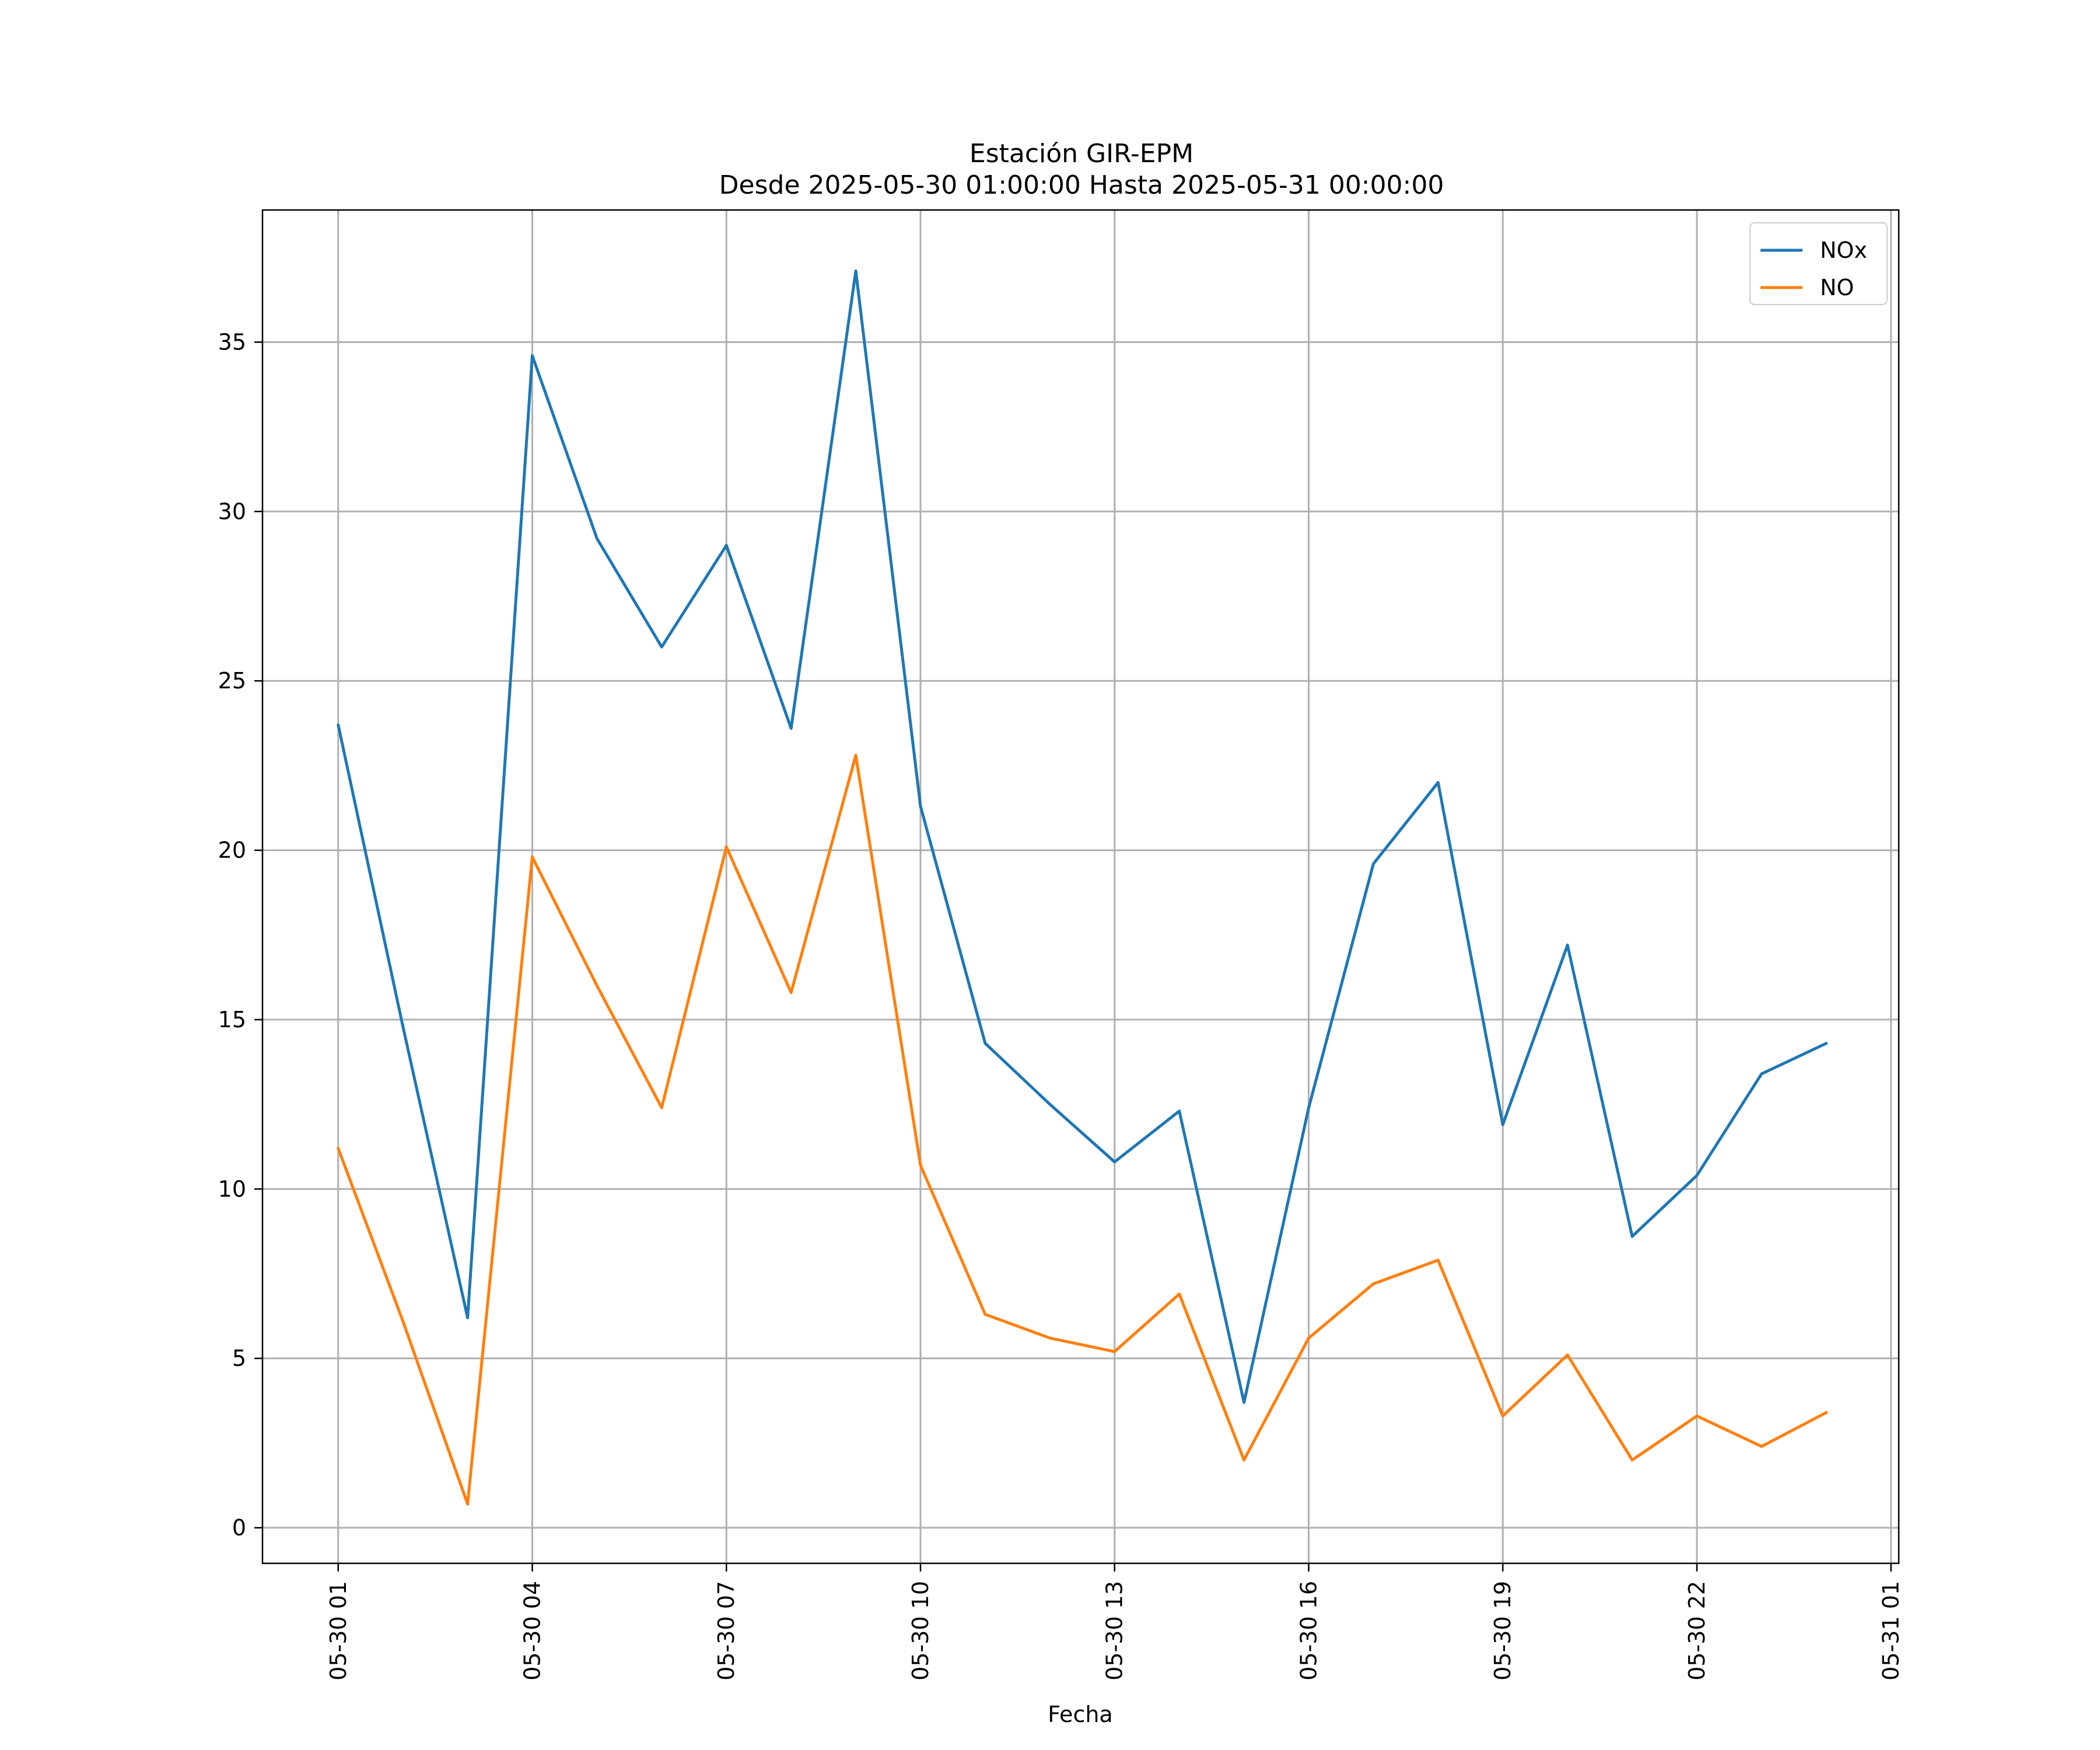 This screenshot has height=1750, width=2100. What do you see at coordinates (1837, 287) in the screenshot?
I see `legend-label: NO` at bounding box center [1837, 287].